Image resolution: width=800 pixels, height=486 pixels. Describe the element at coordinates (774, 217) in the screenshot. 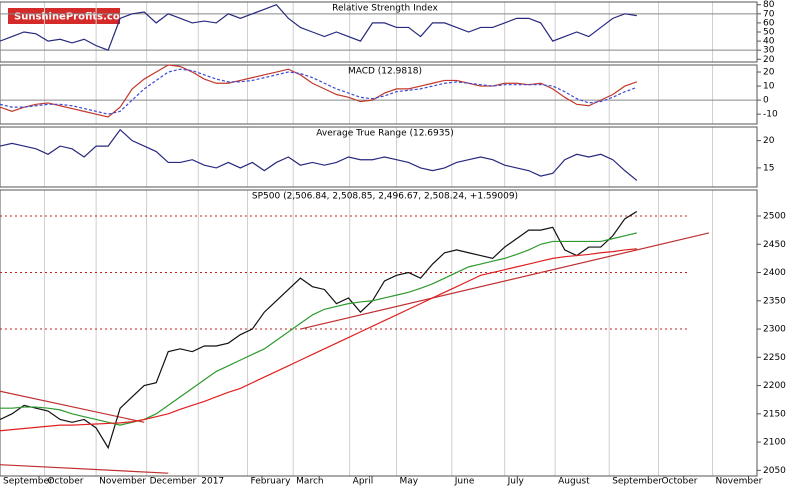

I see `y-tick-label: 2500` at that location.